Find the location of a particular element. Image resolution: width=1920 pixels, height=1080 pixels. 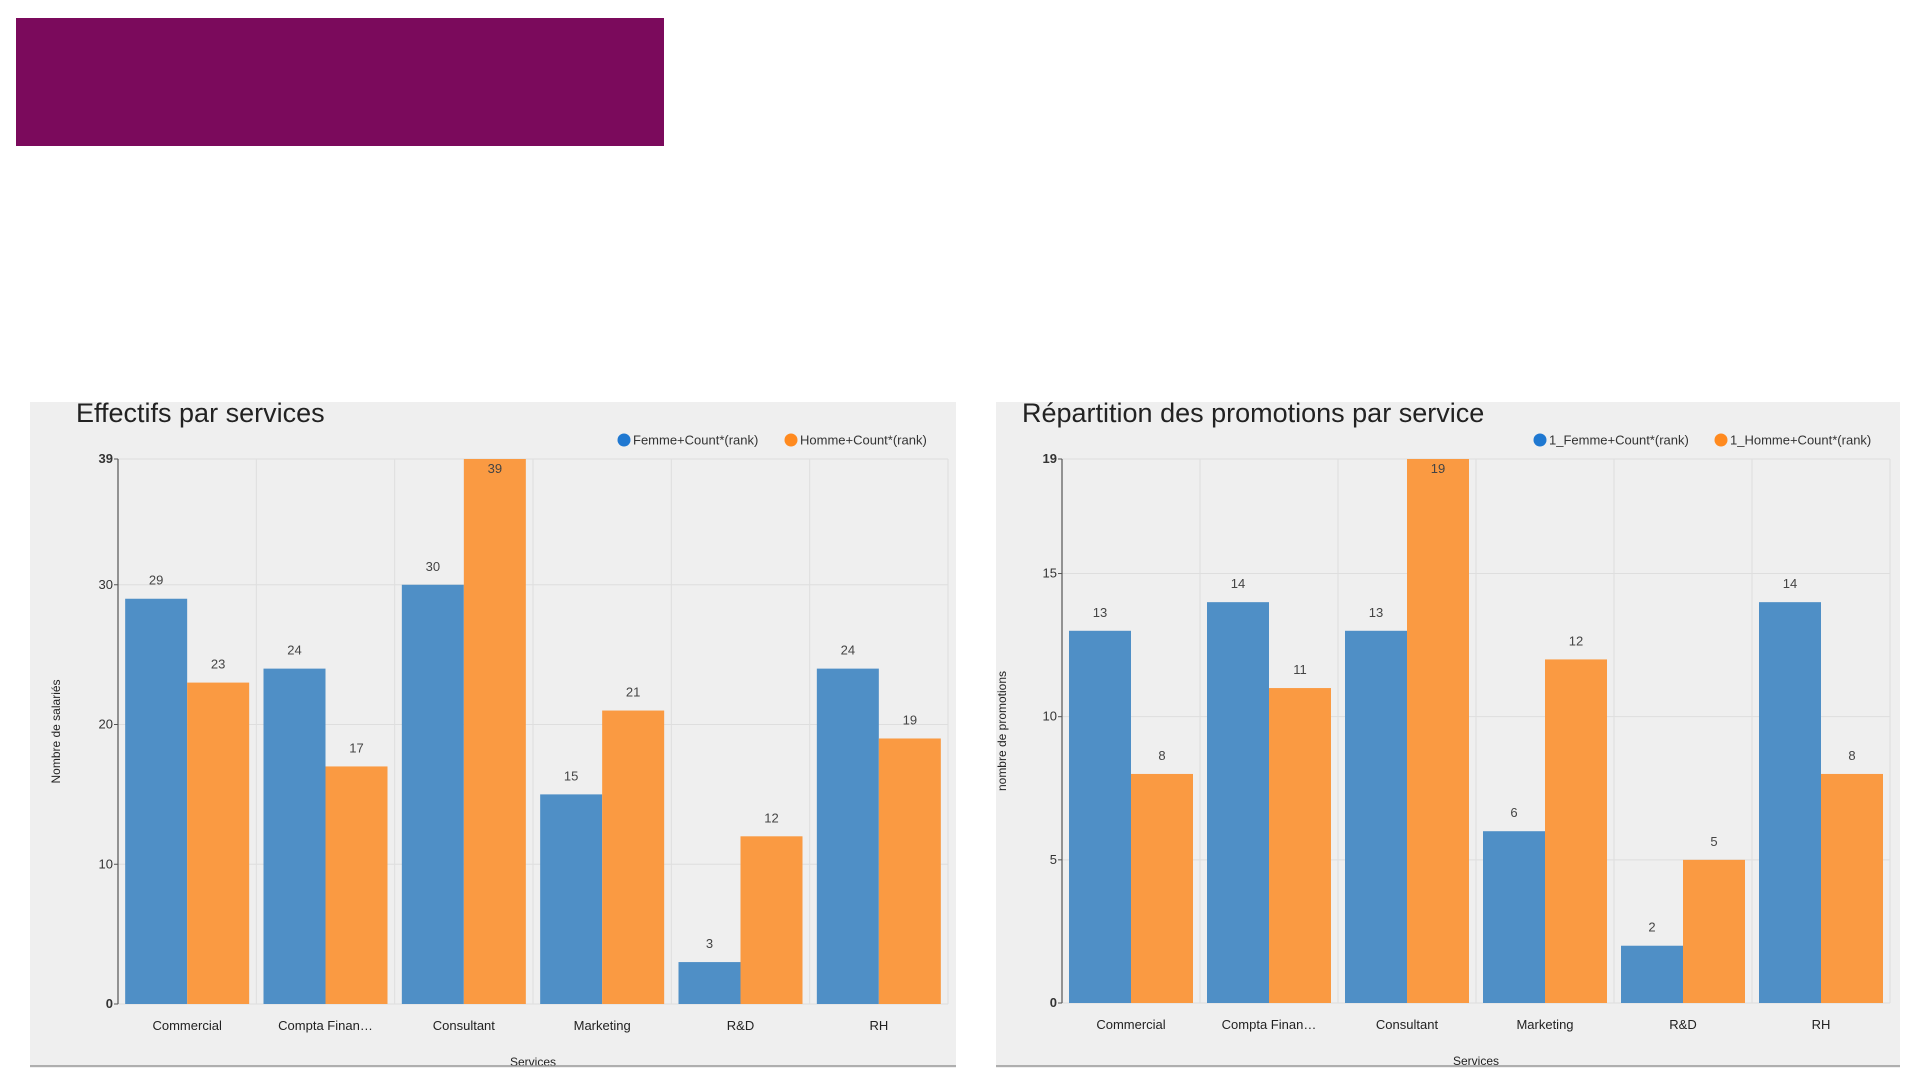

data-label-s1-3: 15 is located at coordinates (571, 775).